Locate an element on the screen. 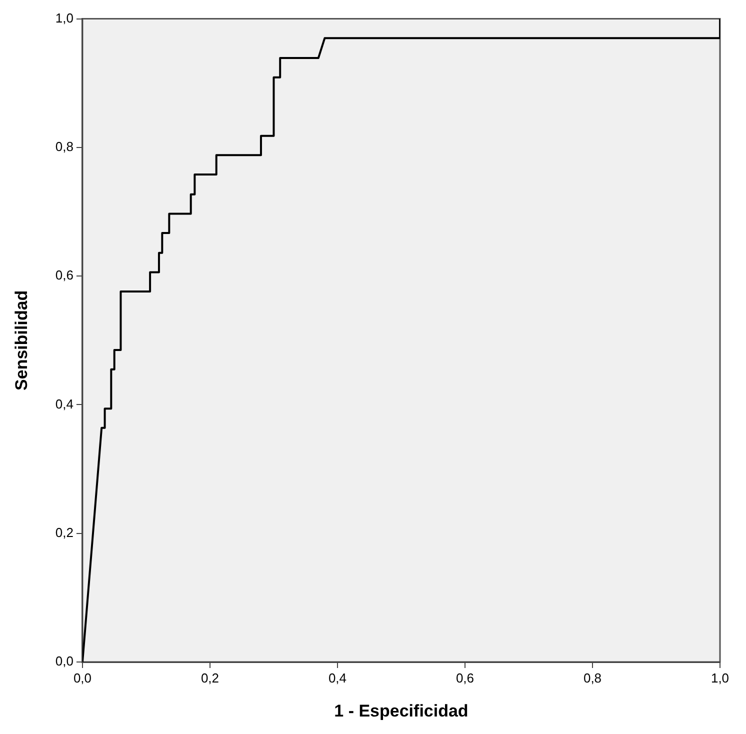 The height and width of the screenshot is (734, 746). y-tick-label: 0,2 is located at coordinates (64, 532).